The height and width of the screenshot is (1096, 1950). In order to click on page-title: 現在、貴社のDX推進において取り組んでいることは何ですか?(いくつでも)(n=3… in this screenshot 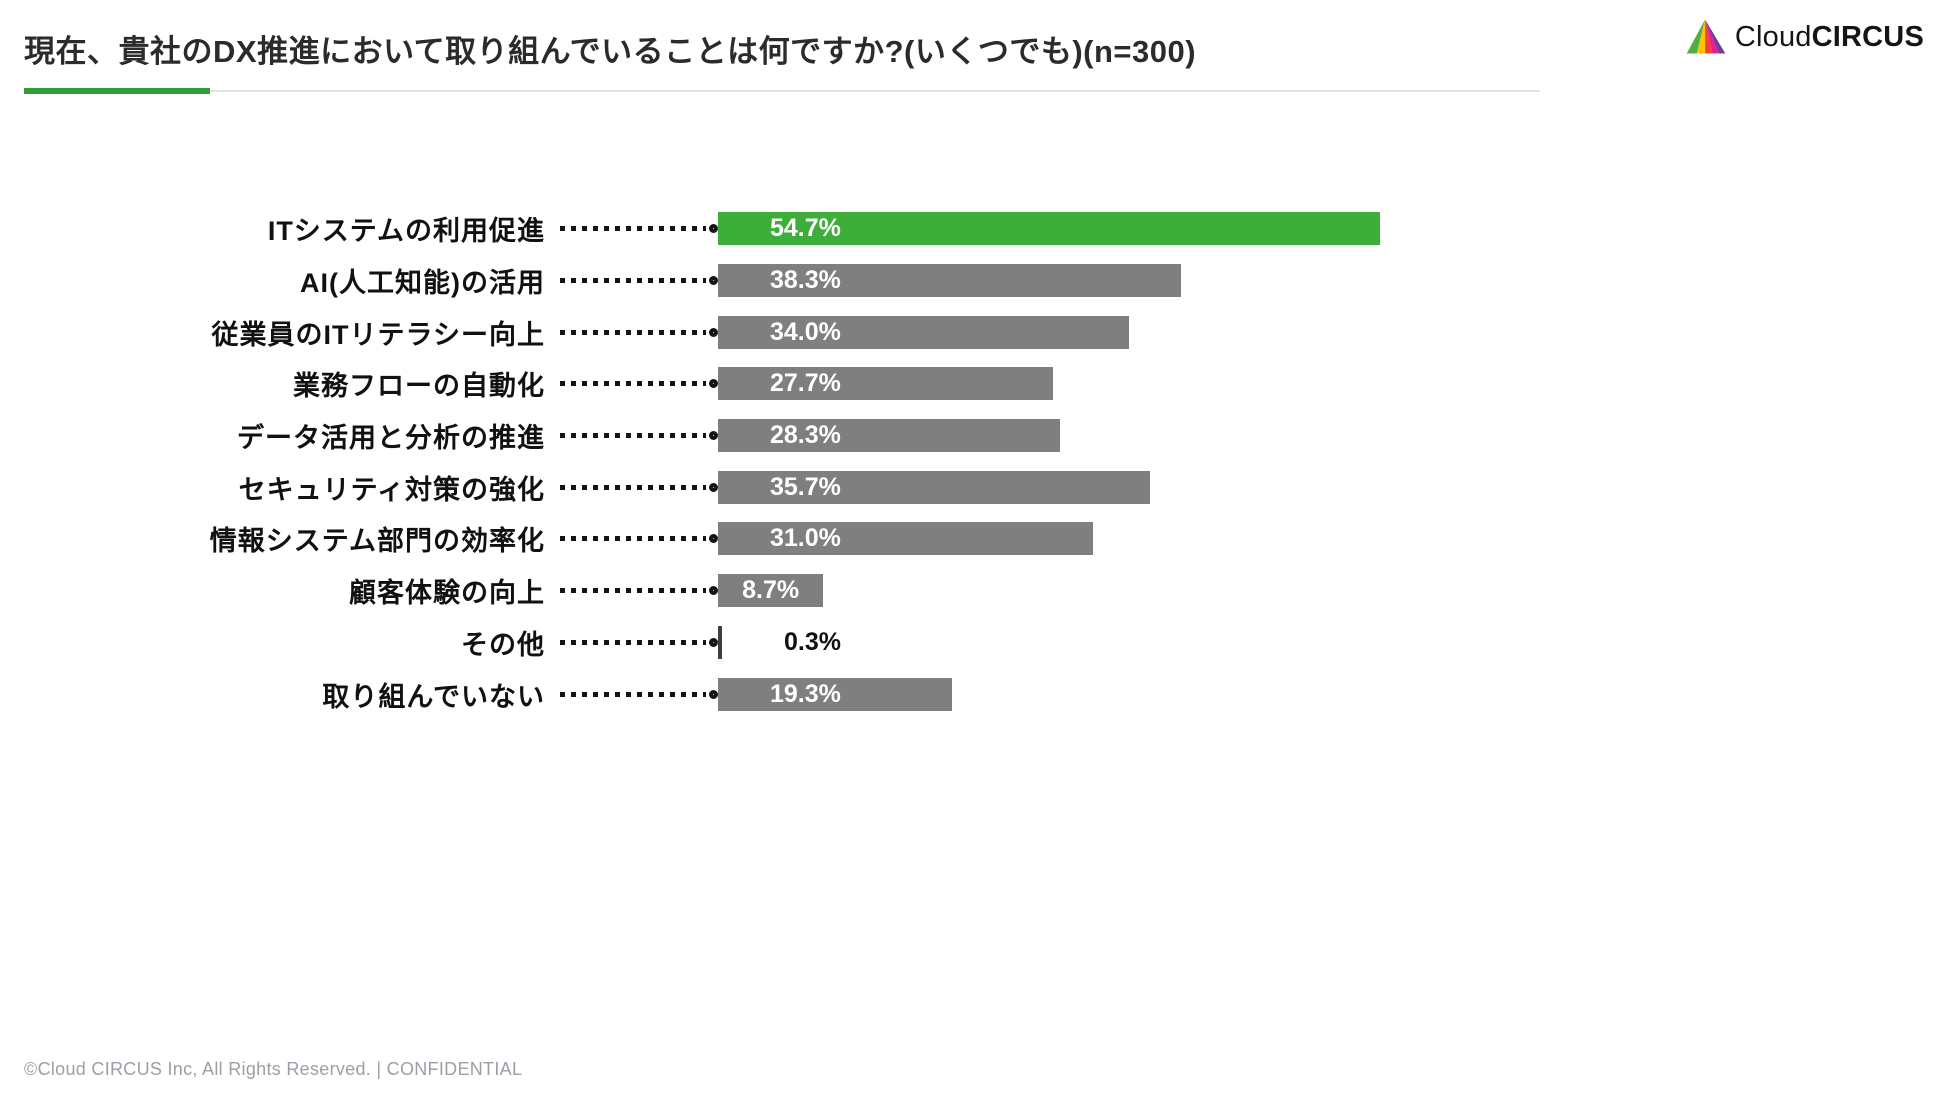, I will do `click(610, 51)`.